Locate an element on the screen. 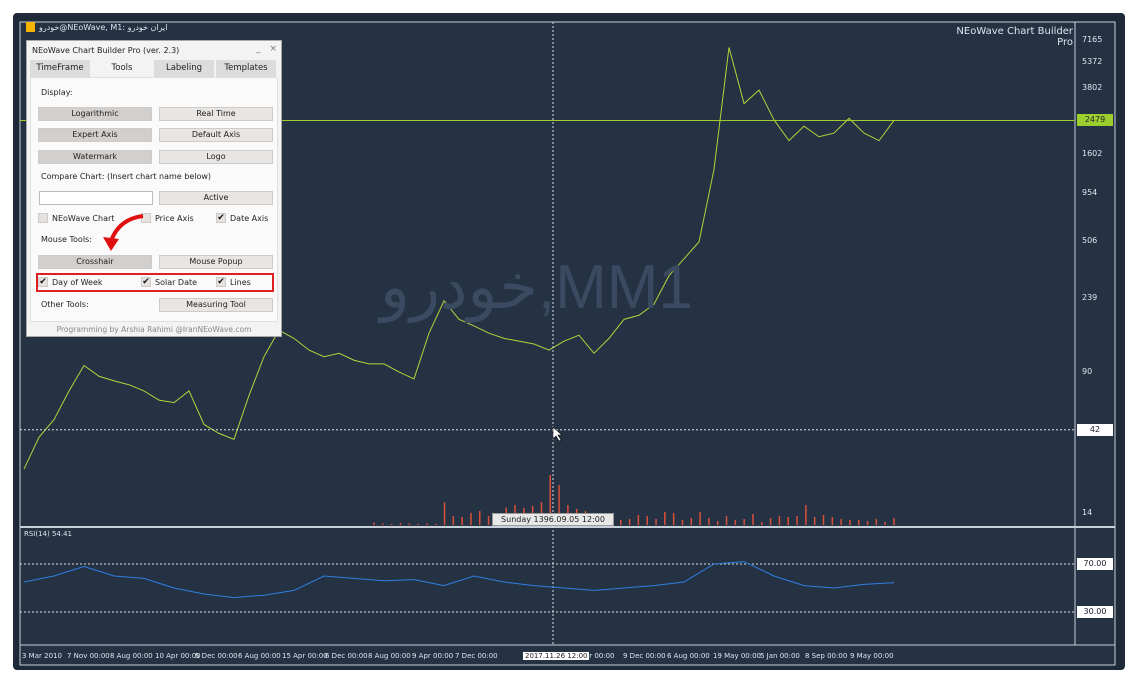 Image resolution: width=1140 pixels, height=683 pixels. measuring-tool-button: Measuring Tool is located at coordinates (216, 305).